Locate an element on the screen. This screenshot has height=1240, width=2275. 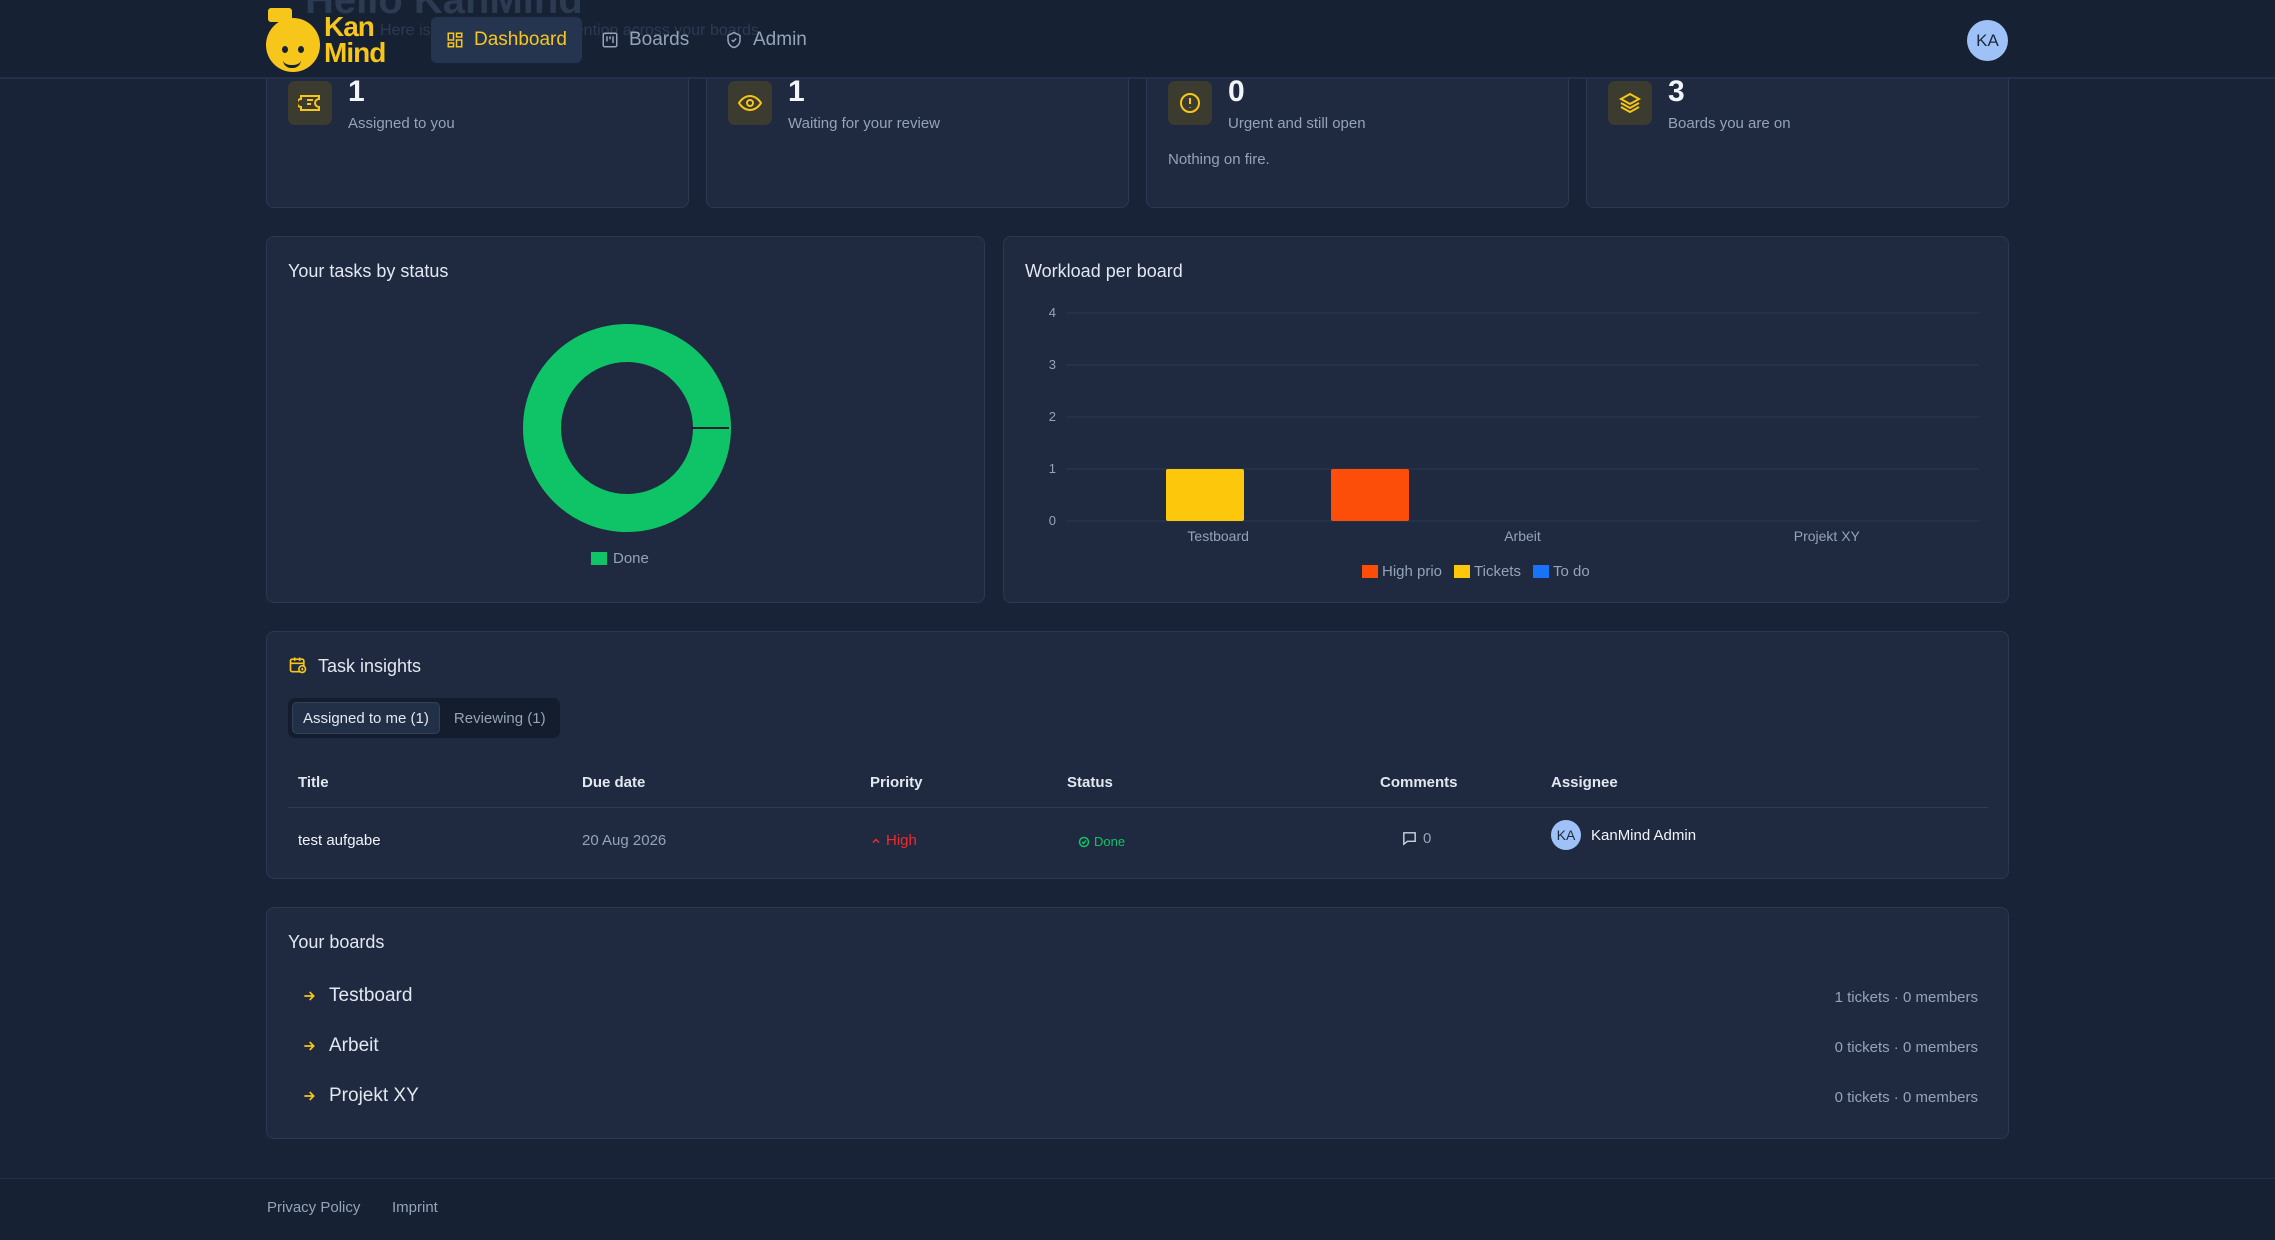
workload-bar-chart: 0 1 2 3 4 Testboard Arbeit Projekt XY is located at coordinates (1514, 424).